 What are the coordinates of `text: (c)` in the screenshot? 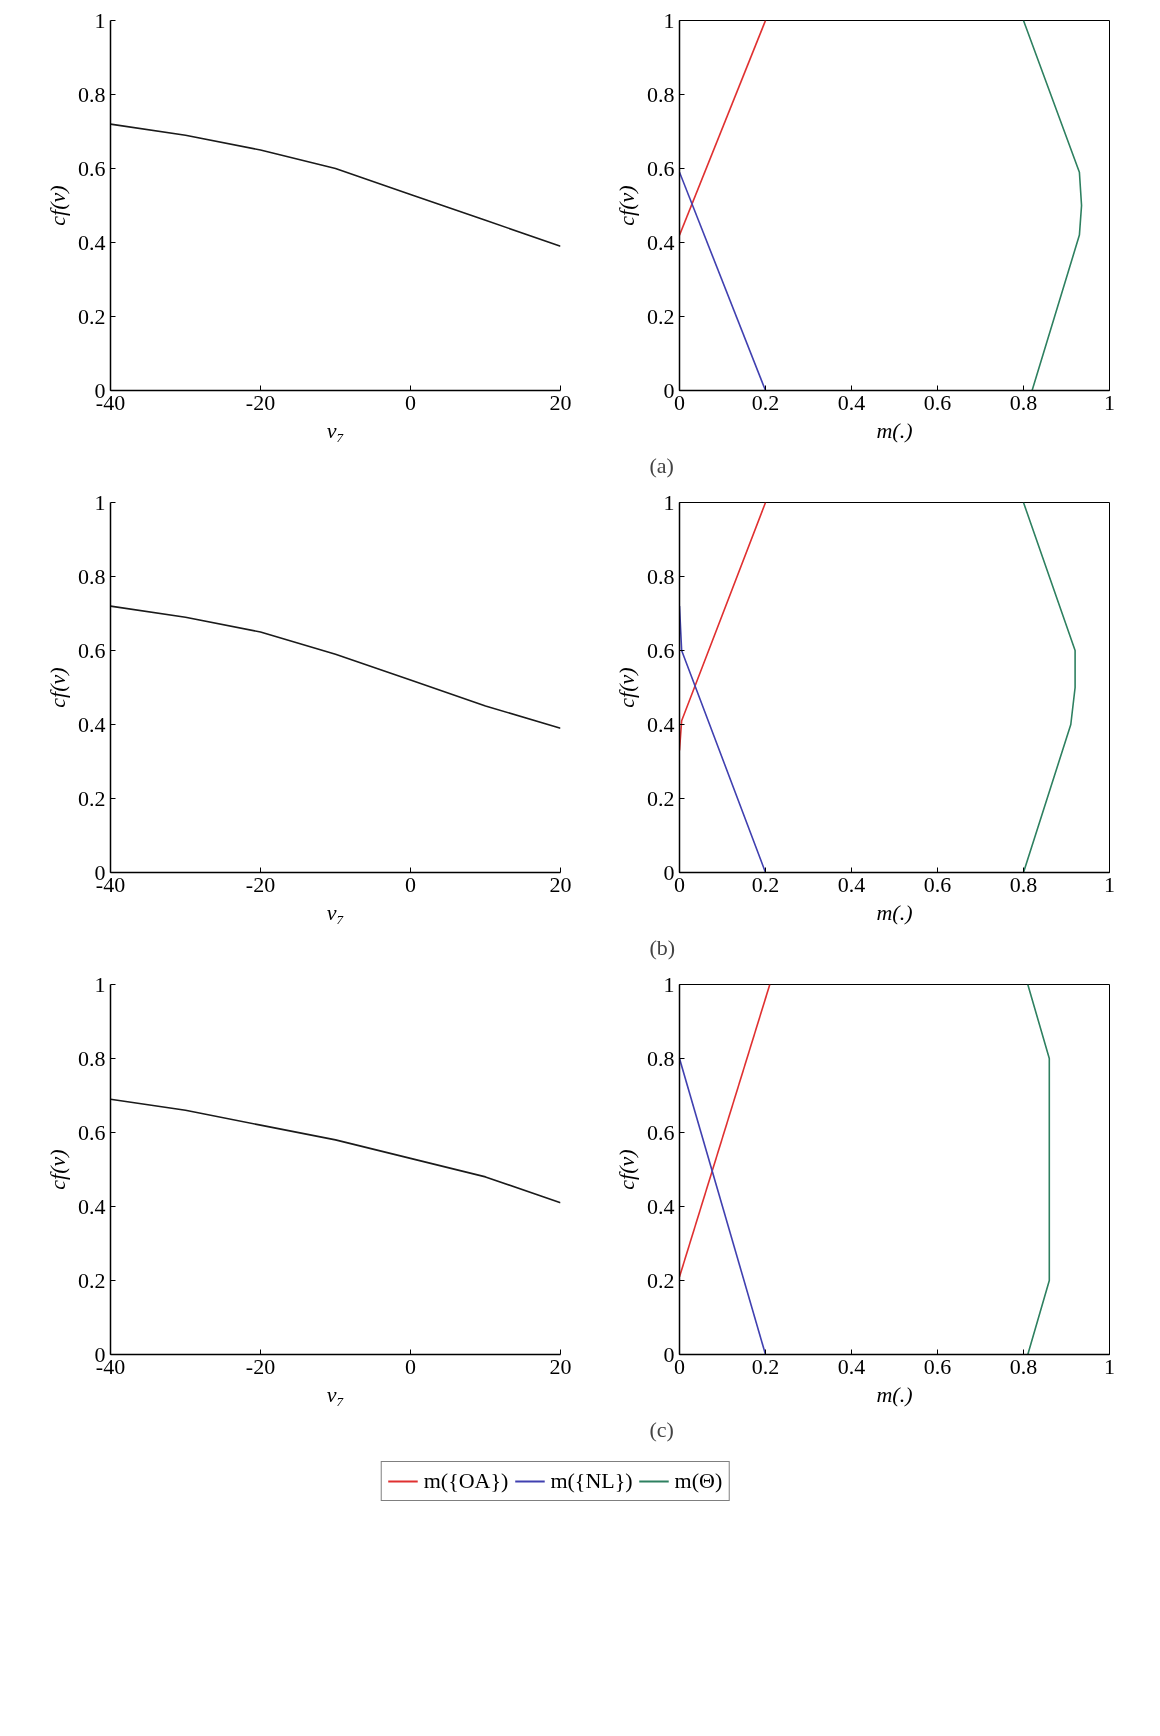 It's located at (661, 1429).